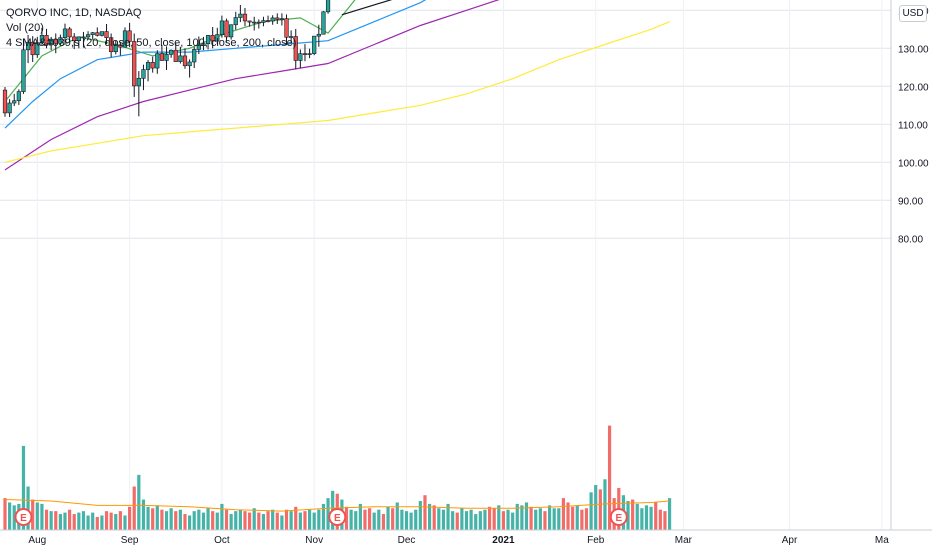 The height and width of the screenshot is (550, 932). What do you see at coordinates (337, 505) in the screenshot?
I see `volume-sma-line` at bounding box center [337, 505].